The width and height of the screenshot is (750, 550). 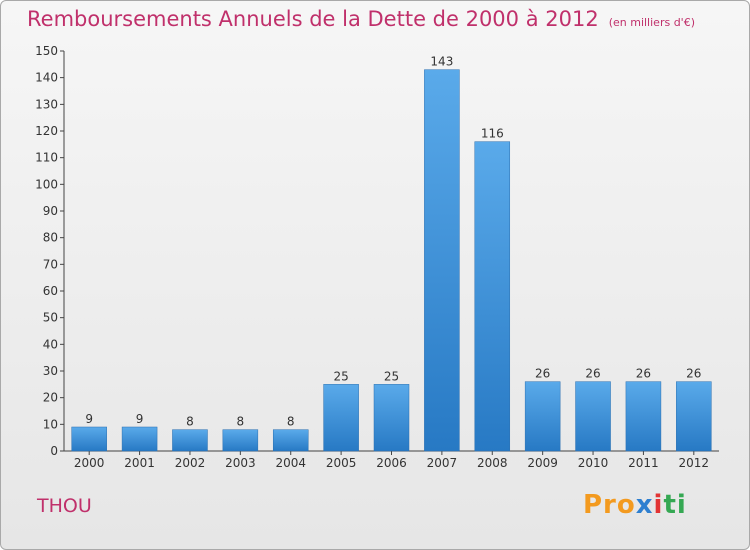 I want to click on x-tick-label-2007: 2007, so click(x=442, y=463).